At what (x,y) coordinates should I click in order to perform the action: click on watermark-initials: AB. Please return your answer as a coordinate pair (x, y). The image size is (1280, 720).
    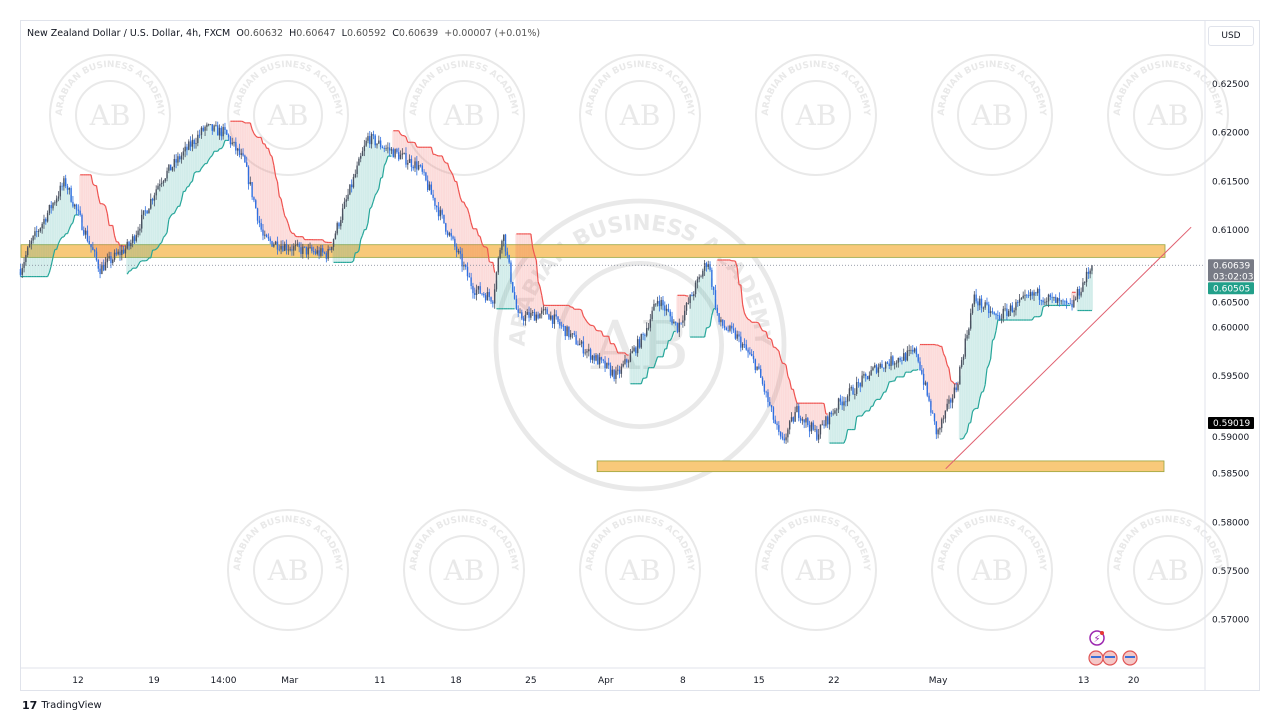
    Looking at the image, I should click on (1168, 570).